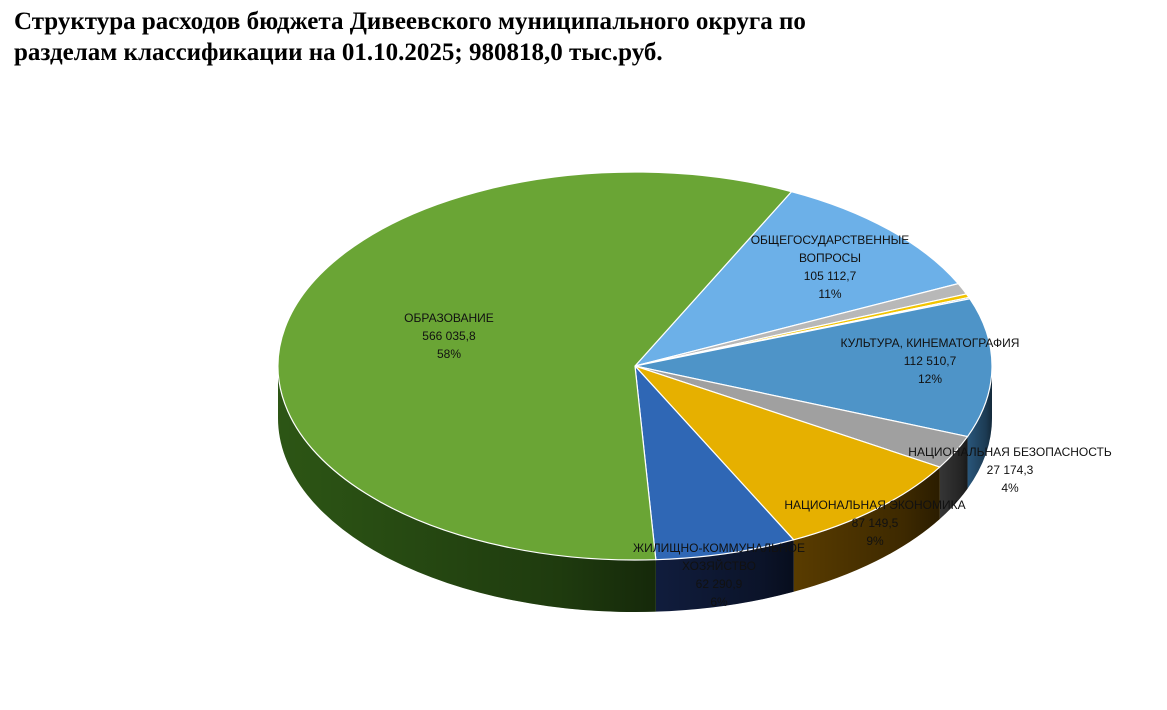 The width and height of the screenshot is (1167, 710). Describe the element at coordinates (979, 427) in the screenshot. I see `slice-side-4-shade` at that location.